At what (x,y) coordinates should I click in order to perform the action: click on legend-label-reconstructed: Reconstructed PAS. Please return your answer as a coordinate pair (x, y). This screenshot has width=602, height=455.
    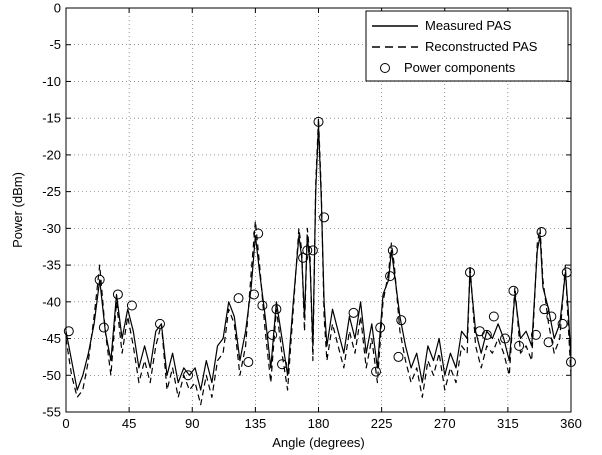
    Looking at the image, I should click on (481, 46).